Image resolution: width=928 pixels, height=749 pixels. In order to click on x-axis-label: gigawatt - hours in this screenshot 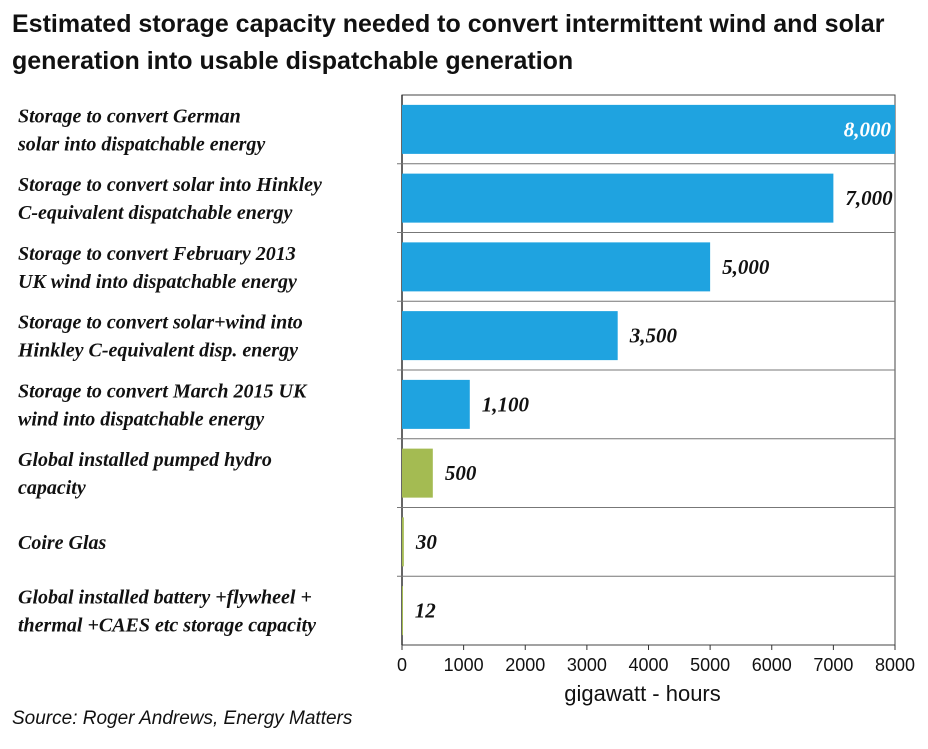, I will do `click(642, 693)`.